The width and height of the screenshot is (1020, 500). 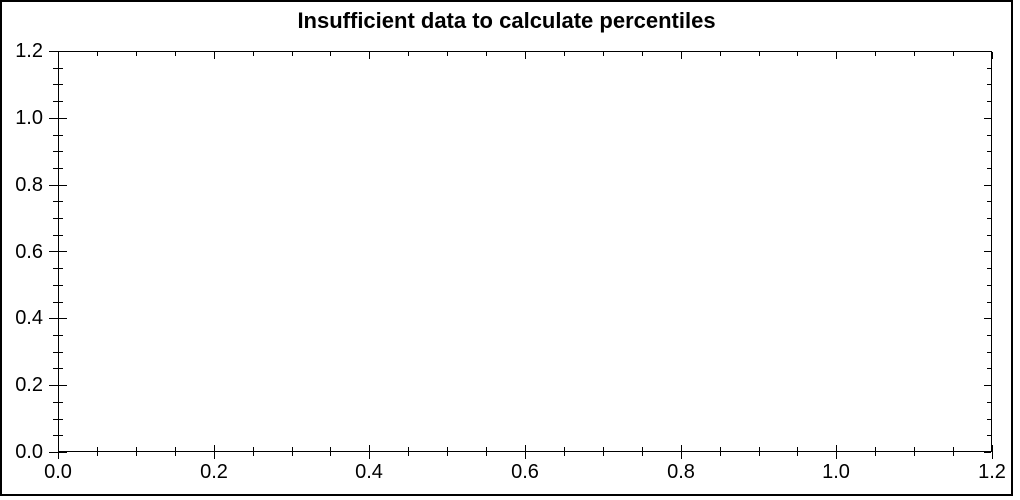 I want to click on y-axis-tick-label: 0.8, so click(x=29, y=185).